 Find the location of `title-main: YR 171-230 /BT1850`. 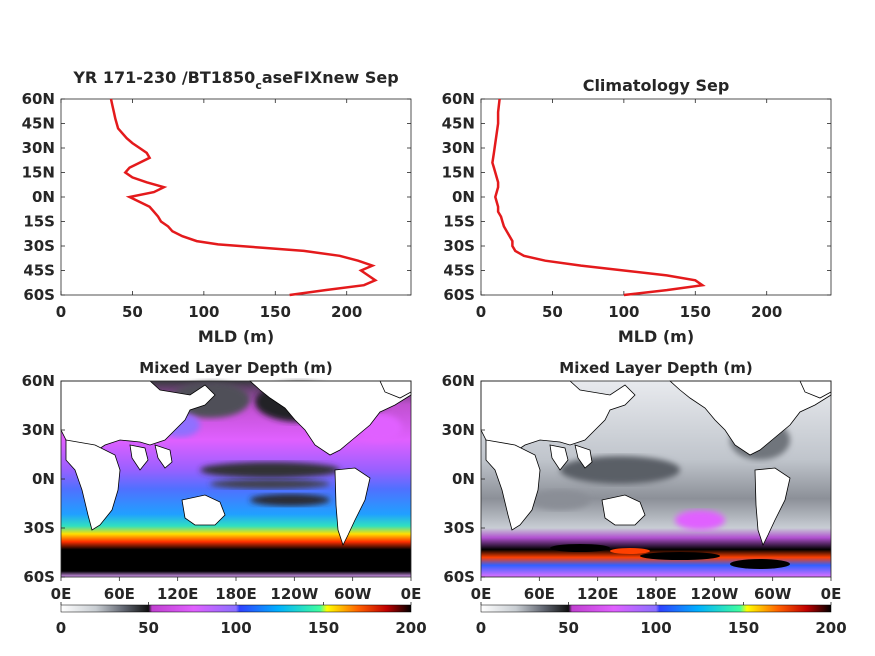

title-main: YR 171-230 /BT1850 is located at coordinates (163, 77).